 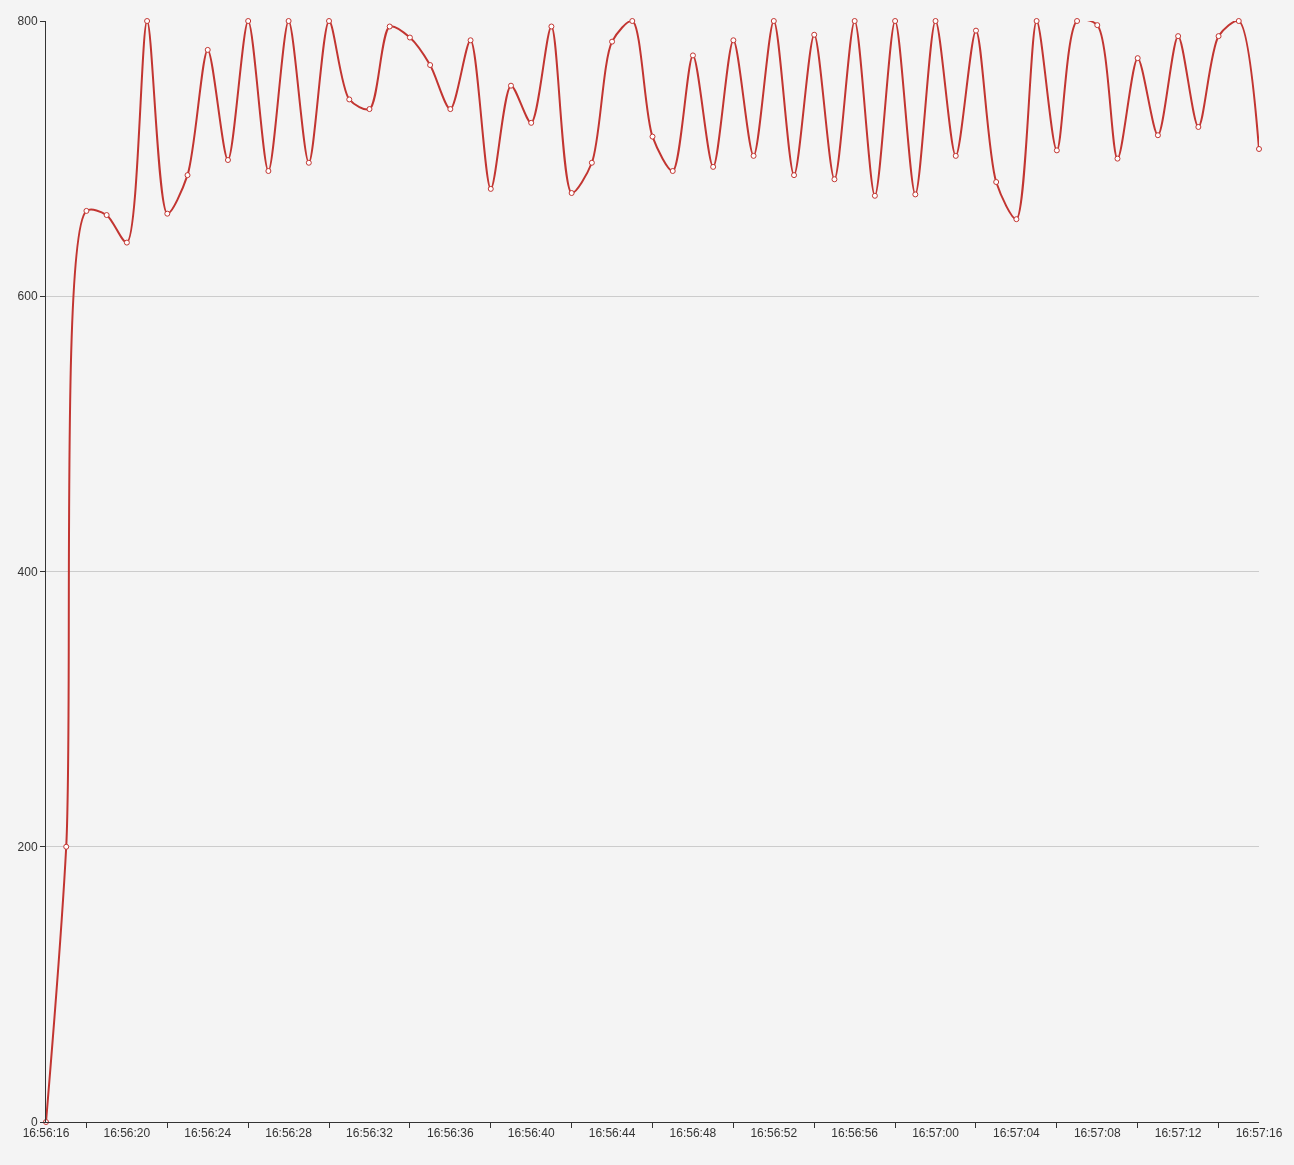 I want to click on y-tick-label: 600, so click(x=27, y=296).